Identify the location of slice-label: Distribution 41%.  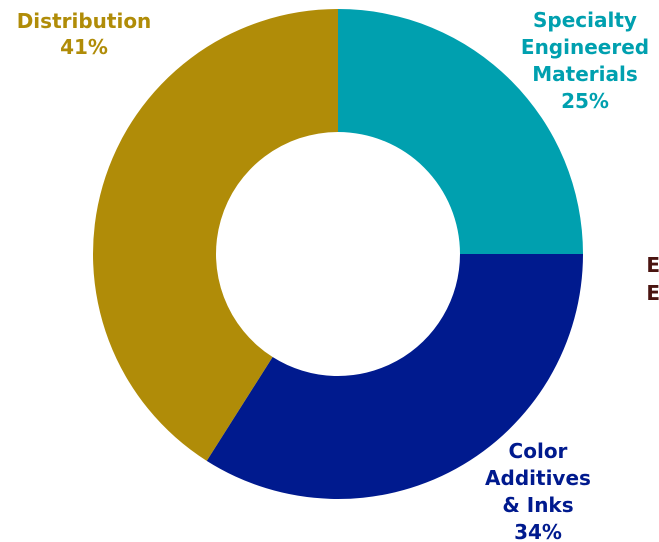
(84, 34).